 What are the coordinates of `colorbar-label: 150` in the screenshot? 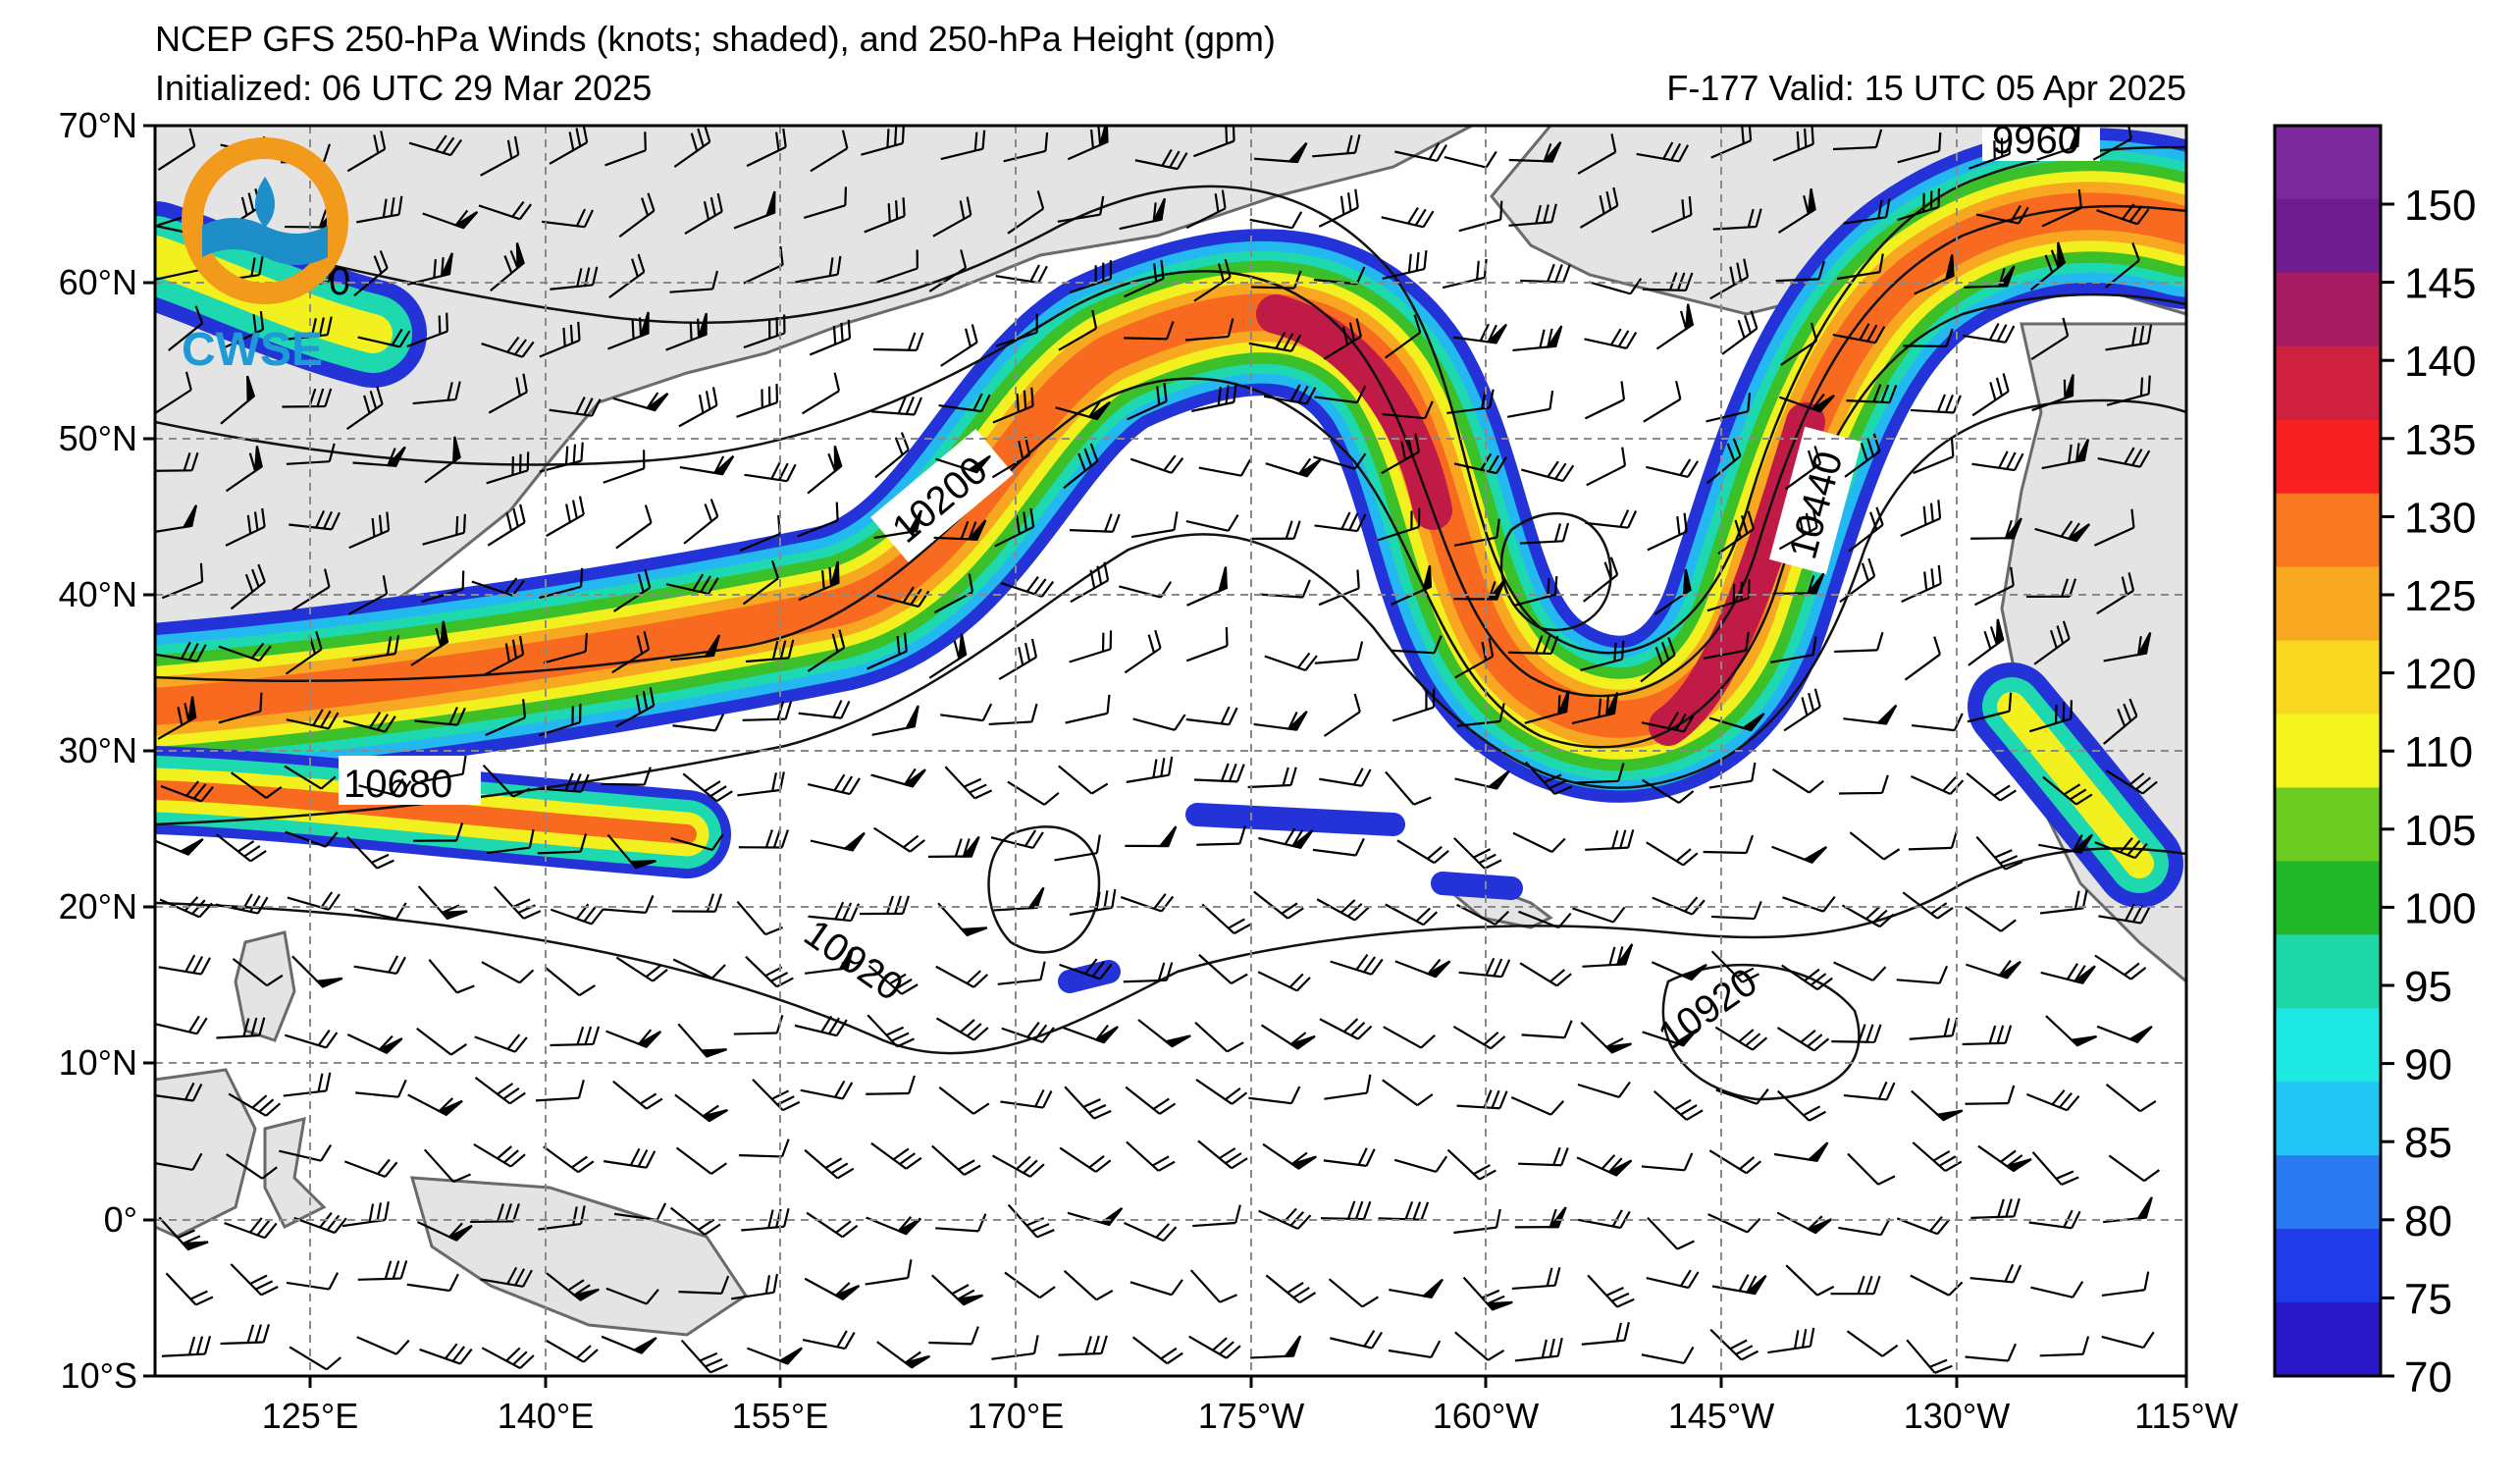 It's located at (2440, 206).